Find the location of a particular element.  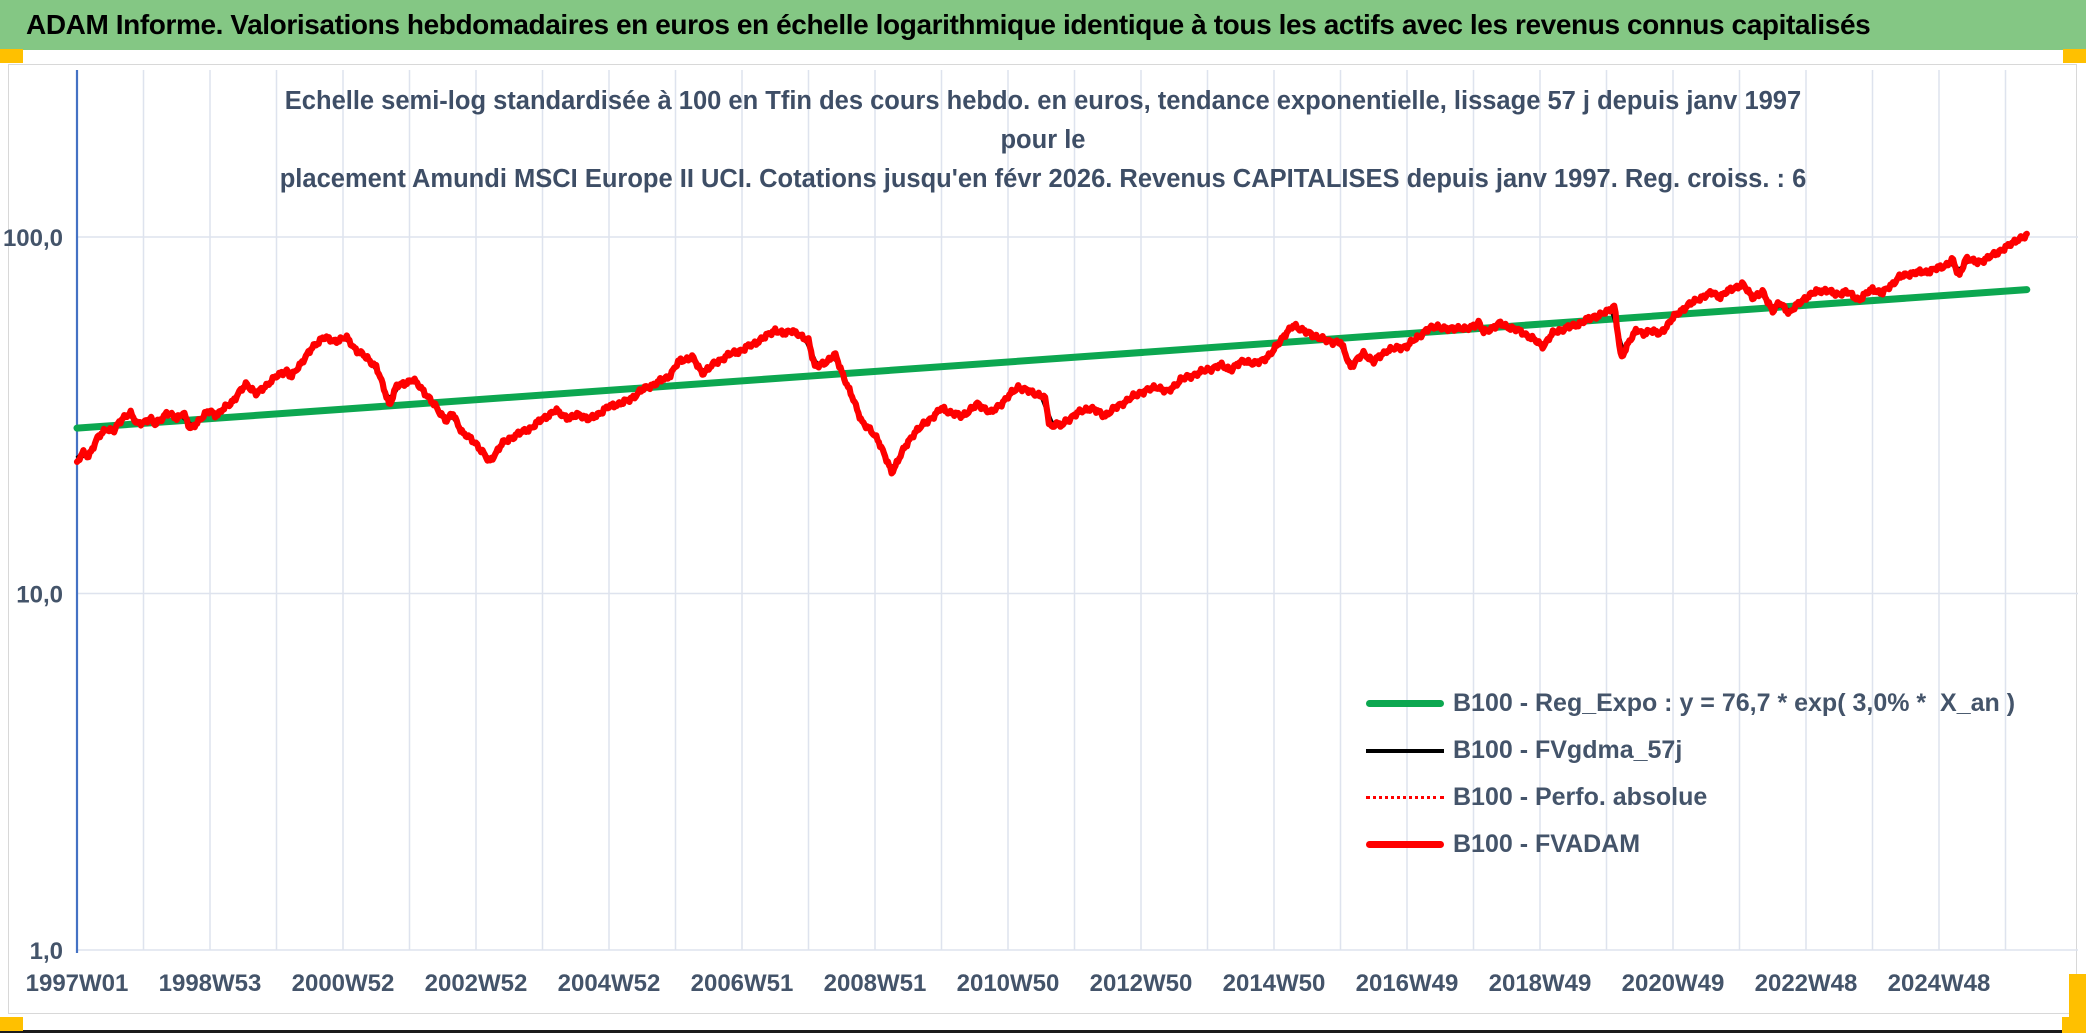

legend-item: B100 - FVgdma_57j is located at coordinates (1690, 750).